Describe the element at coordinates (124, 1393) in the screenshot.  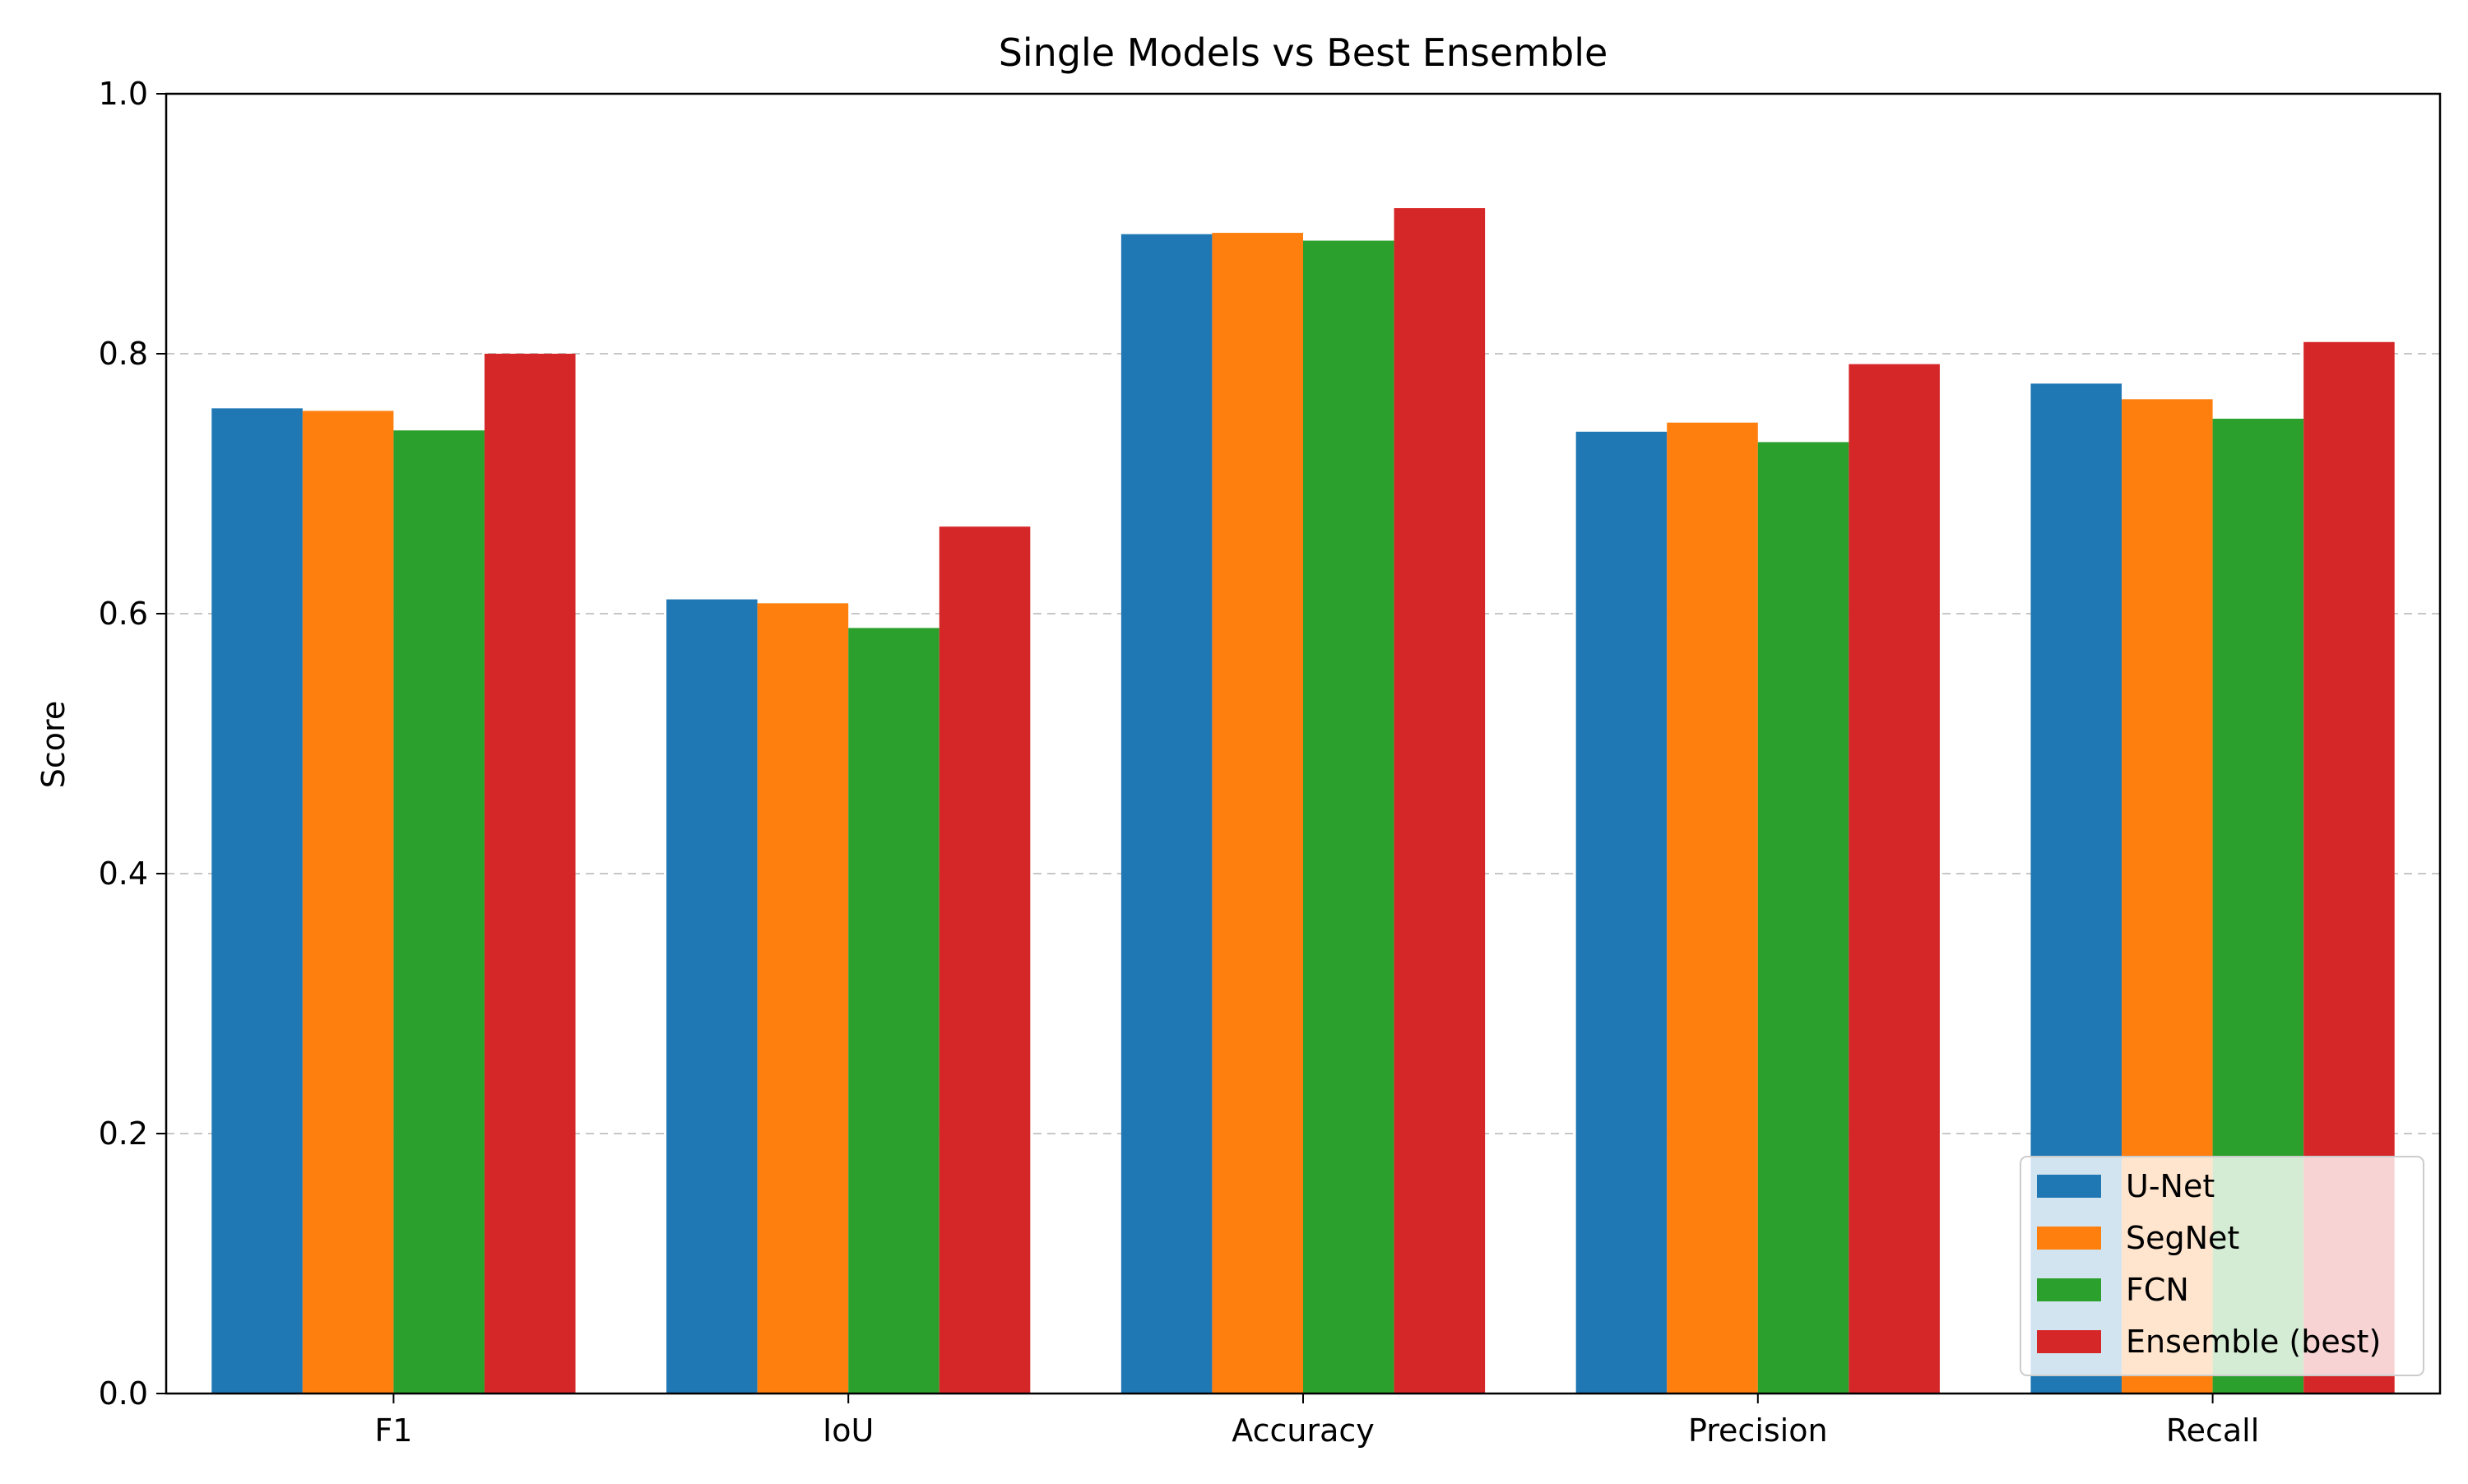
I see `y-tick-label: 0.0` at that location.